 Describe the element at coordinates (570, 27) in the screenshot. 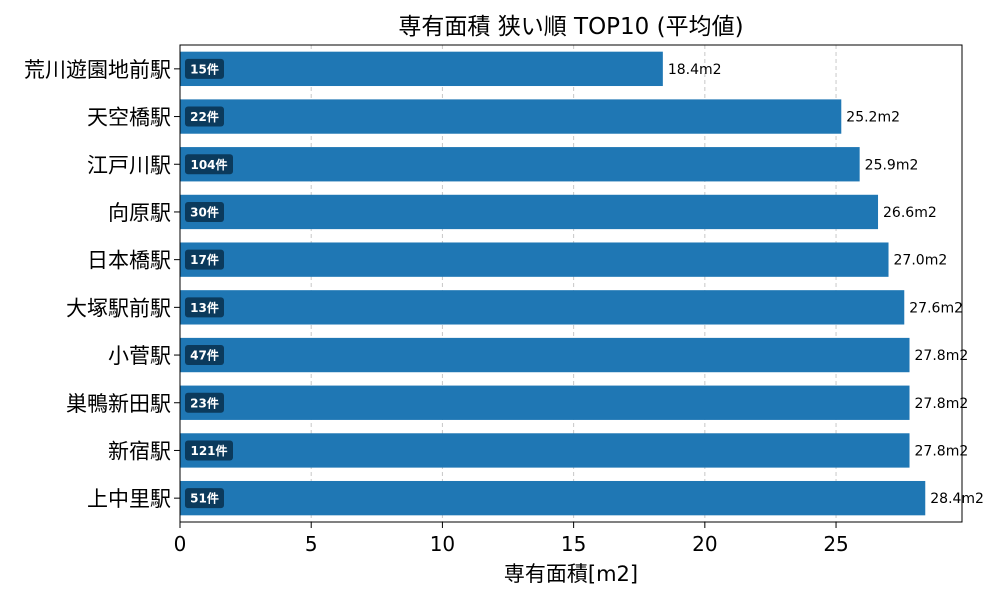

I see `chart-title: 専有面積 狭い順 TOP10 (平均値)` at that location.